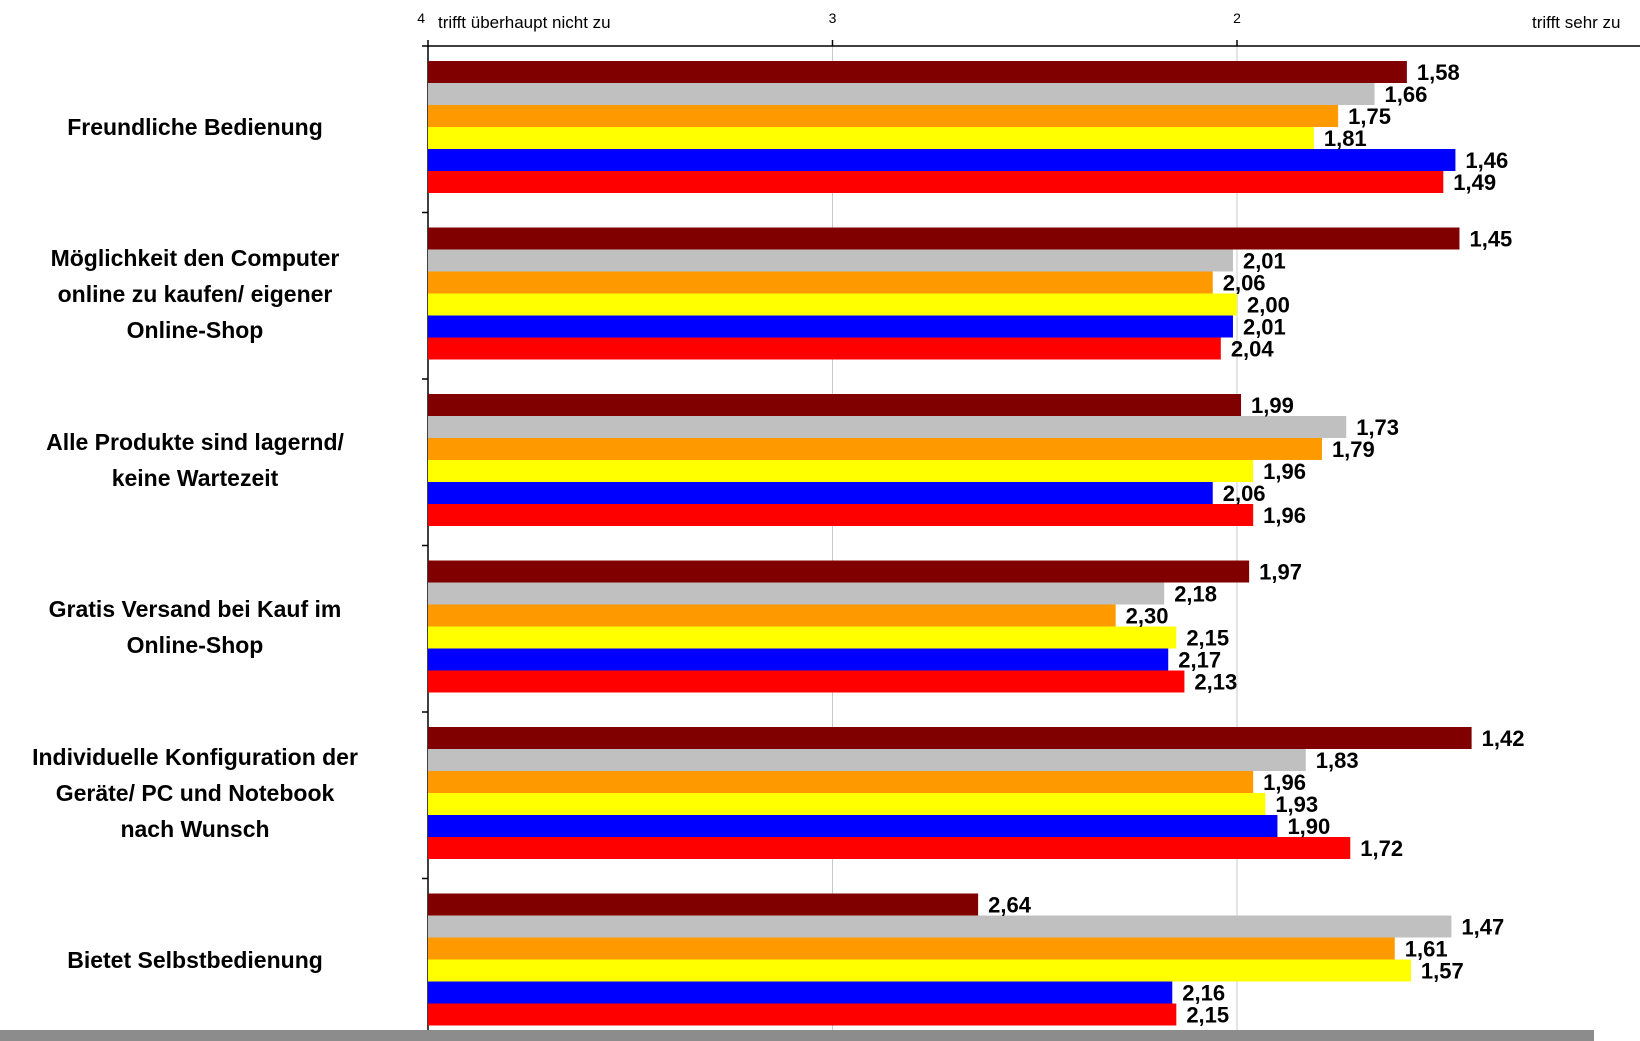  What do you see at coordinates (1272, 405) in the screenshot?
I see `data-label: 1,99` at bounding box center [1272, 405].